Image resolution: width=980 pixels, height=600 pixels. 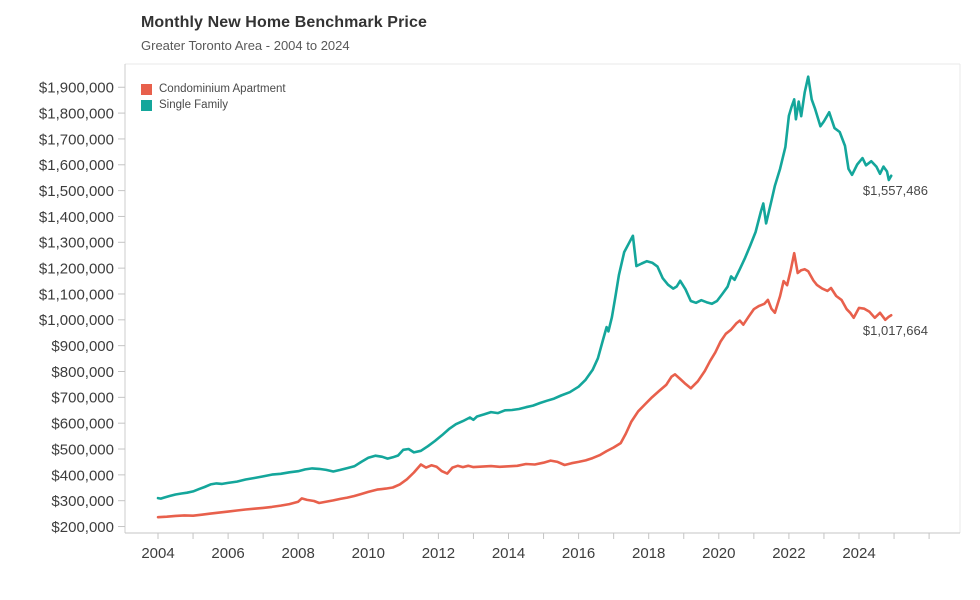 What do you see at coordinates (82, 372) in the screenshot?
I see `y-tick-label: $800,000` at bounding box center [82, 372].